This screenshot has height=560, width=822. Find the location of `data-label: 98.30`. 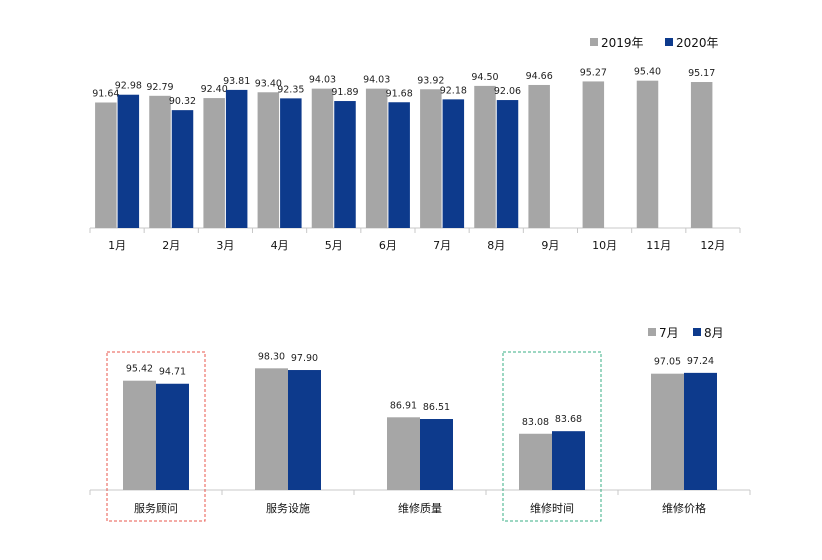

data-label: 98.30 is located at coordinates (271, 356).